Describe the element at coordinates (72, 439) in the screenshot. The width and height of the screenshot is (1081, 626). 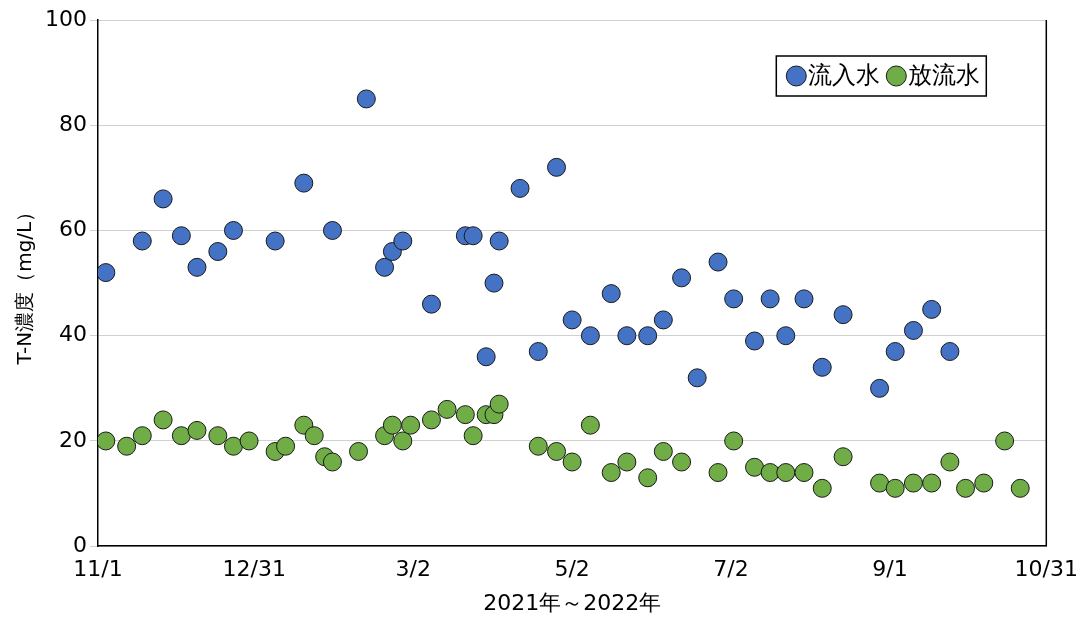
I see `y-tick-label: 20` at that location.